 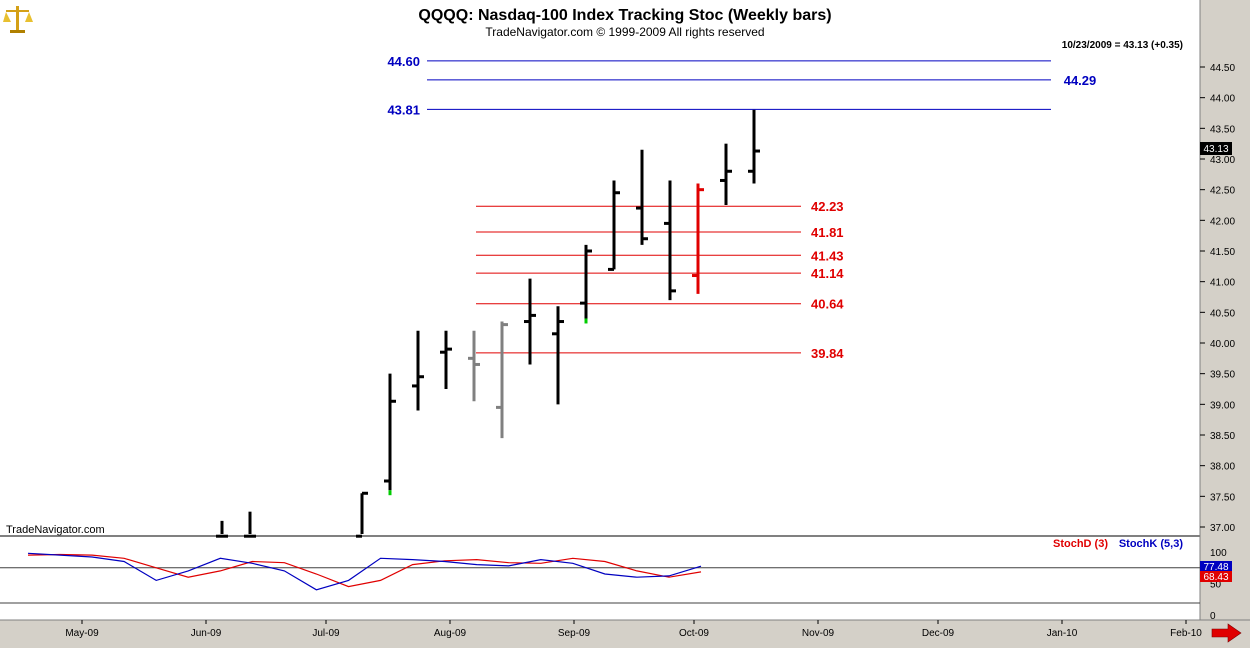 I want to click on last-price-label: 43.13, so click(x=1215, y=149).